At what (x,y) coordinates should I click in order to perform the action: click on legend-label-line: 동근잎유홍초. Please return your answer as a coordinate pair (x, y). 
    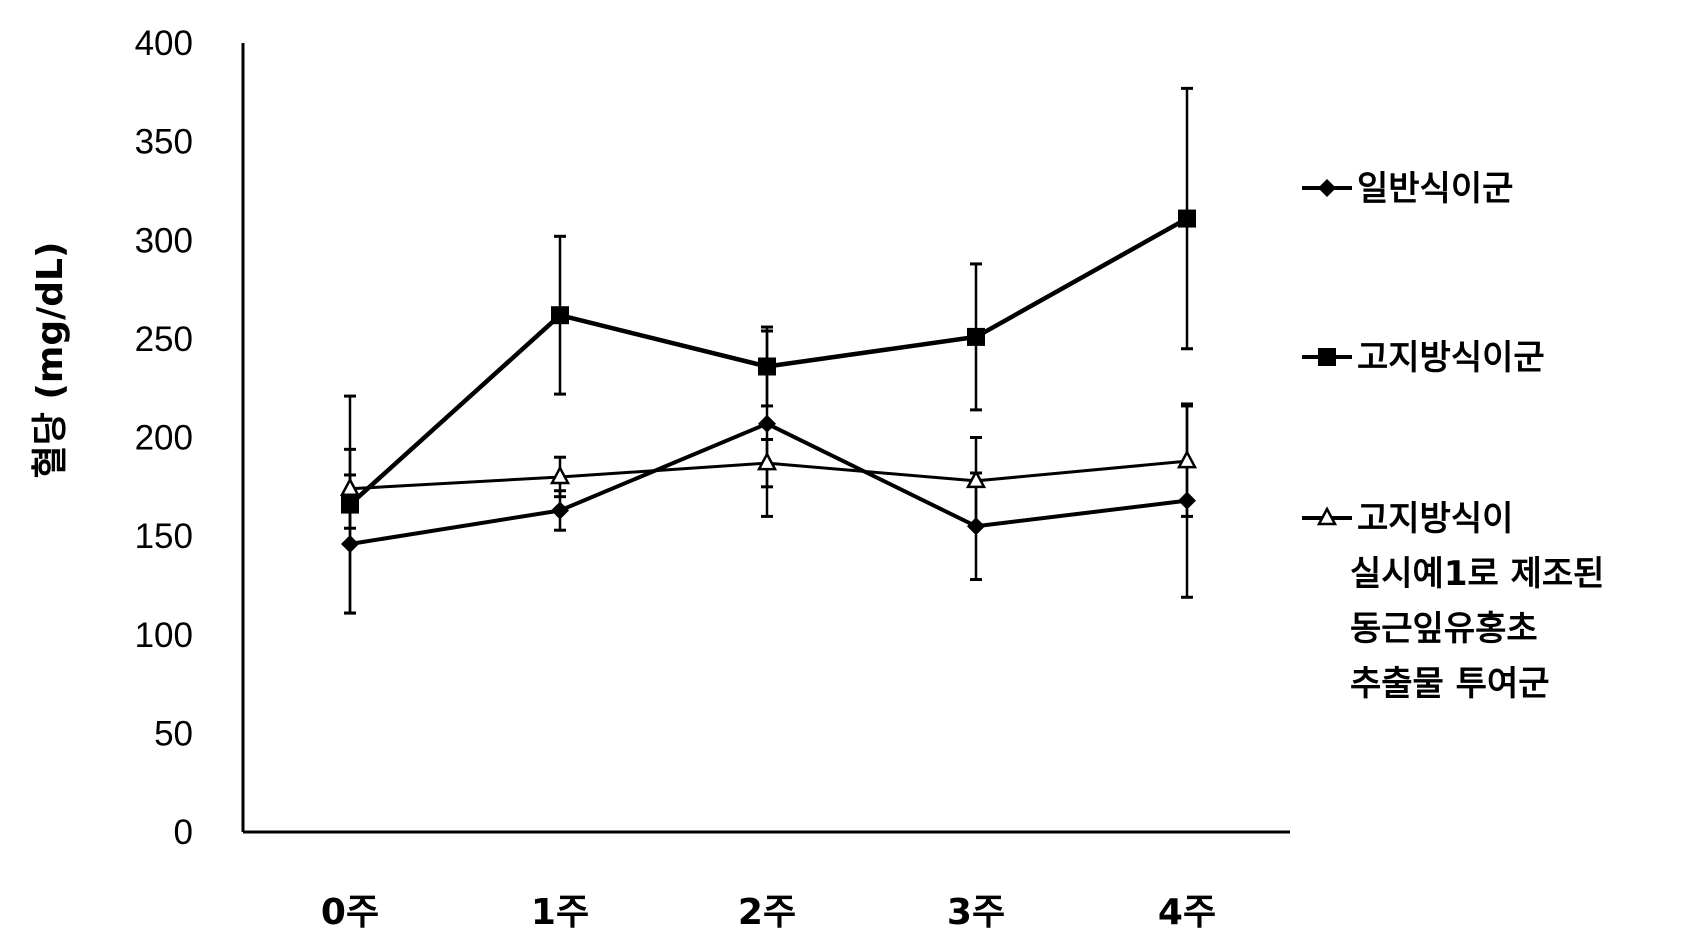
    Looking at the image, I should click on (1444, 629).